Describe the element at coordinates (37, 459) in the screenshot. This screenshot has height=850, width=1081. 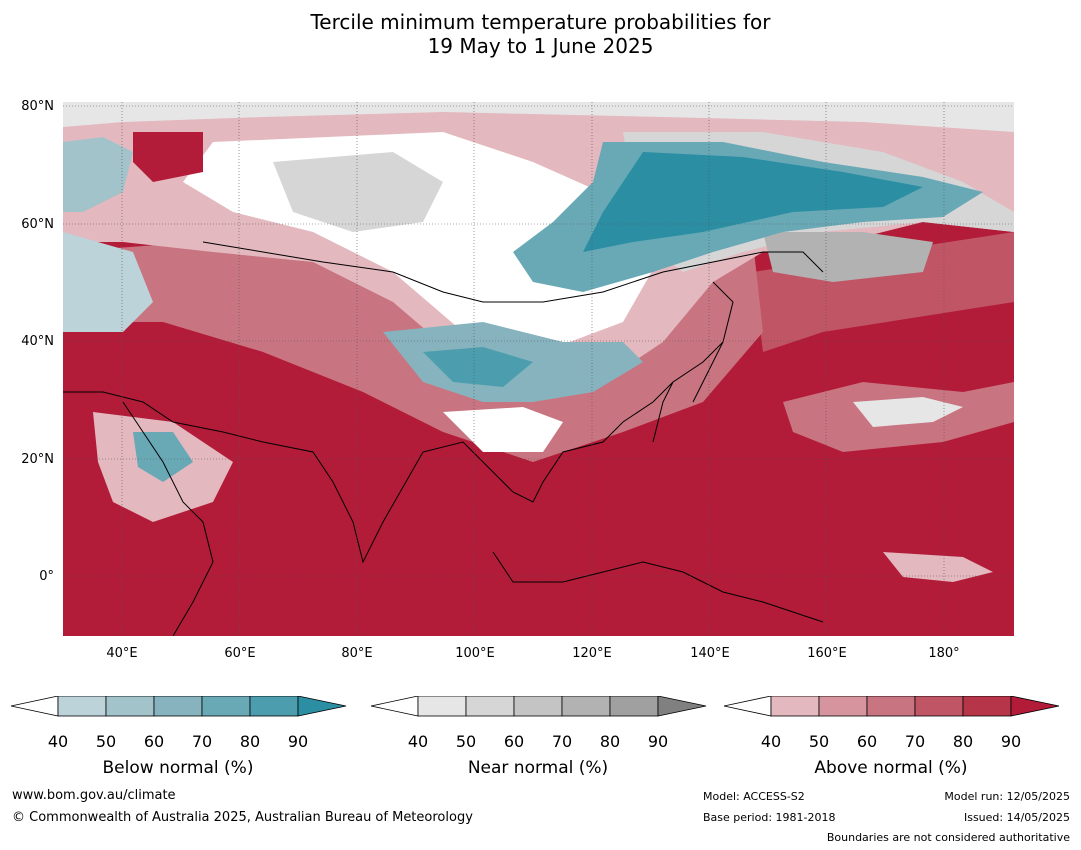
I see `lat-label-20n: 20°N` at that location.